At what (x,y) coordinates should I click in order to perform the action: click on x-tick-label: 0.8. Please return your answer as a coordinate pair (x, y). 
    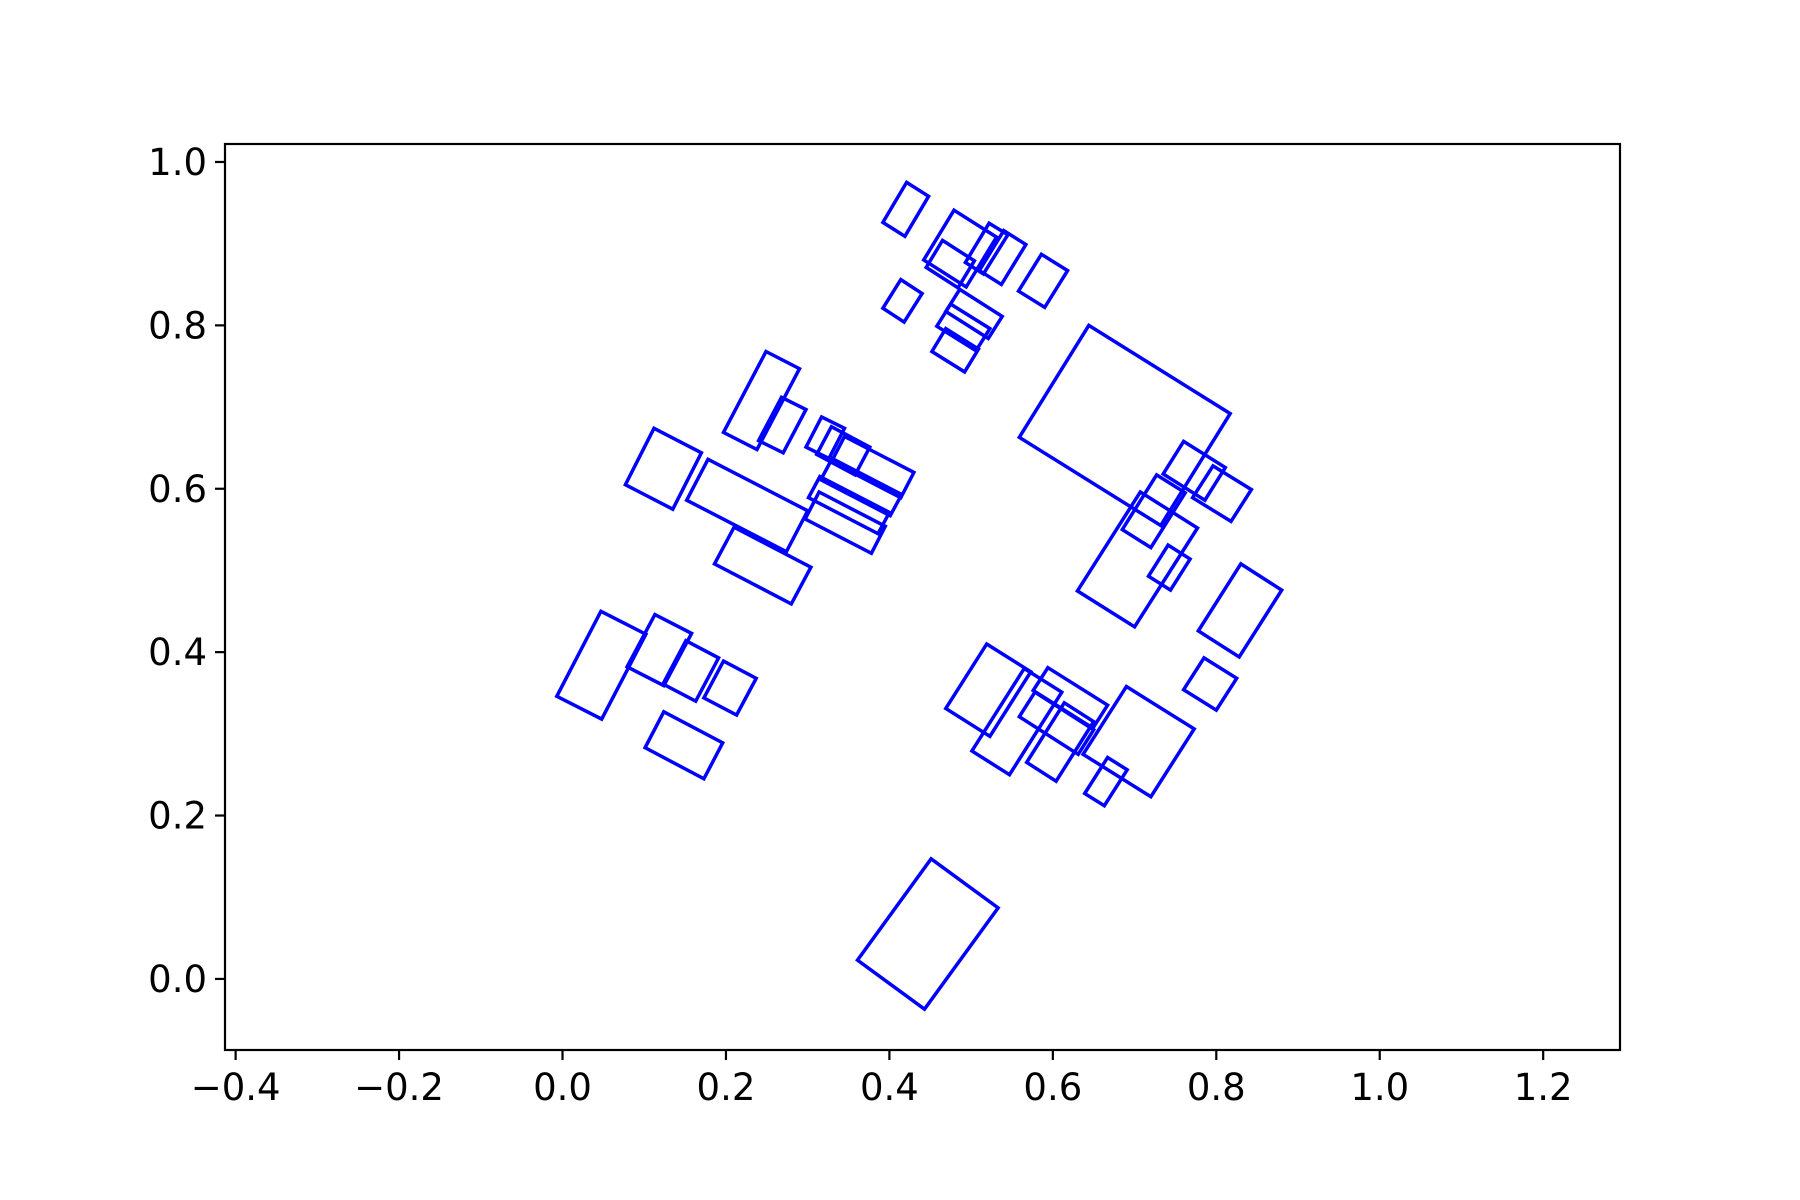
    Looking at the image, I should click on (1216, 1087).